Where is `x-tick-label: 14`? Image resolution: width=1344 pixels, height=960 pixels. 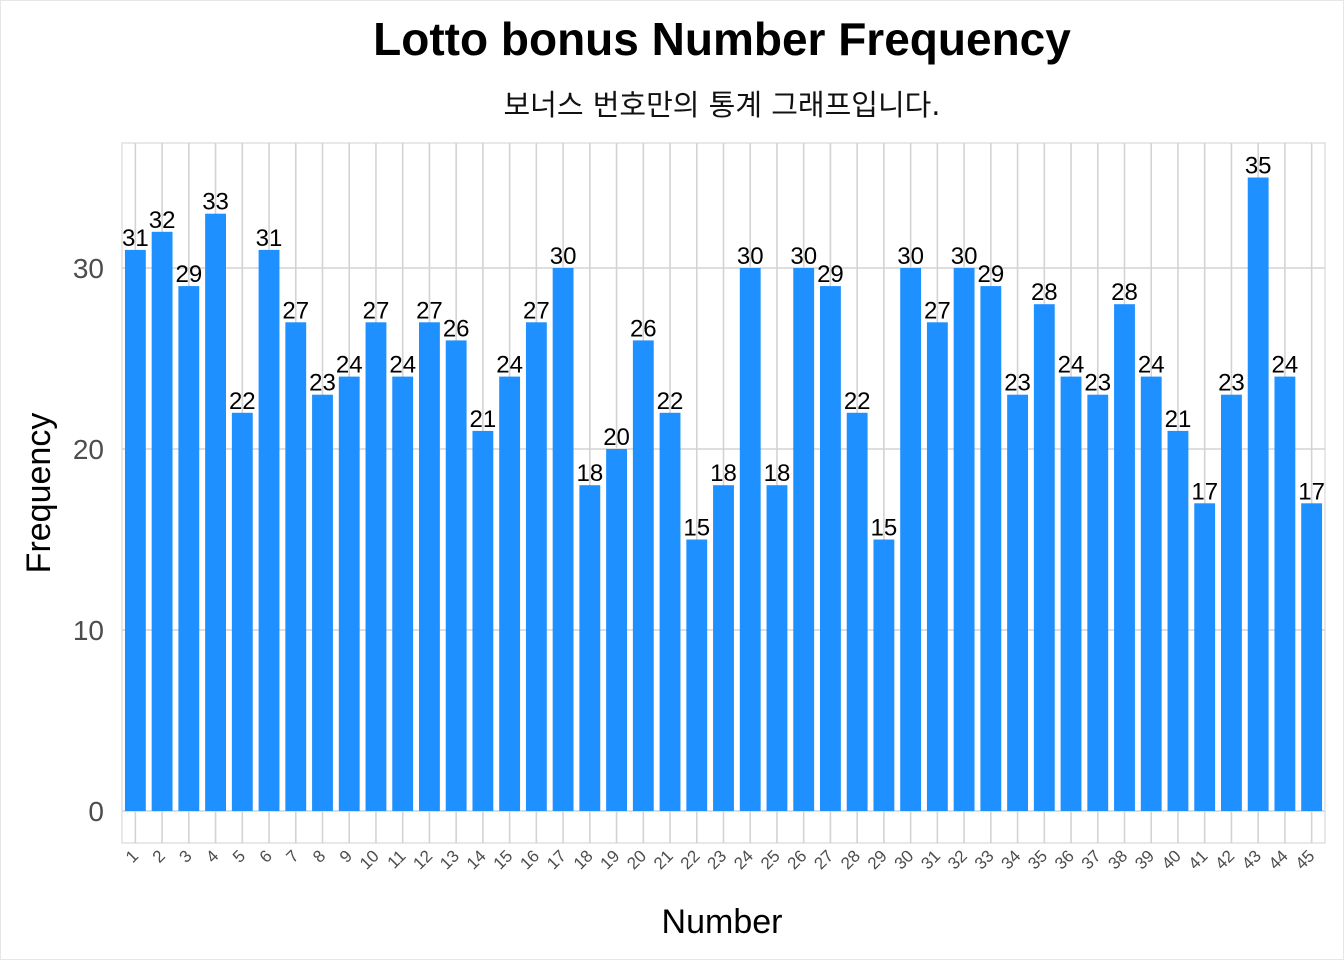 x-tick-label: 14 is located at coordinates (476, 859).